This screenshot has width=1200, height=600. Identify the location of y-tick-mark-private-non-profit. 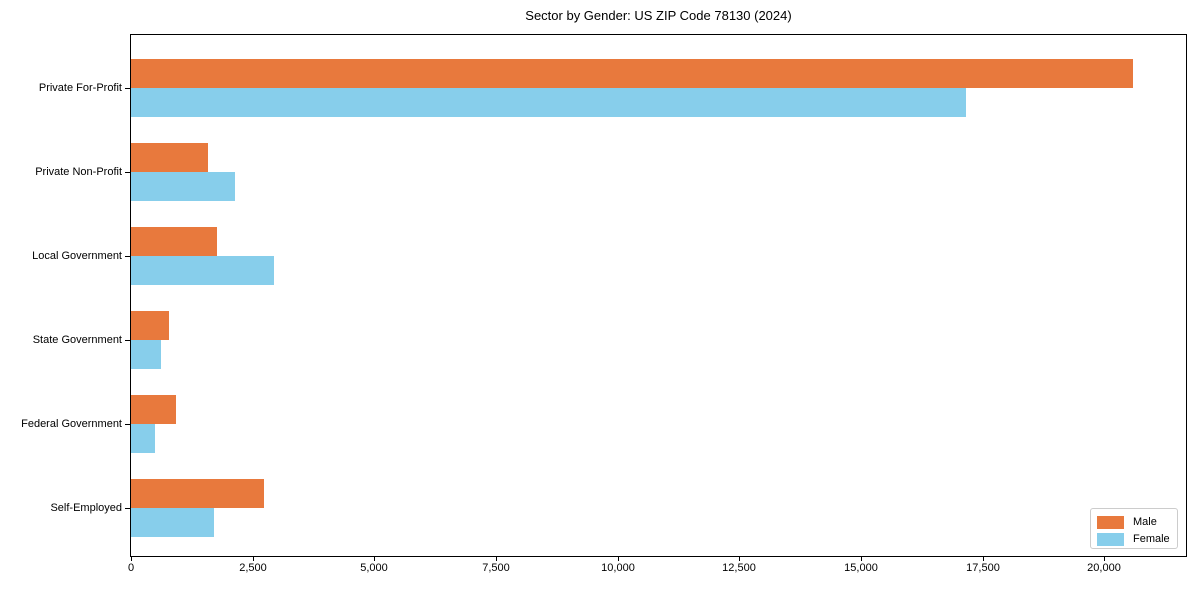
(127, 172).